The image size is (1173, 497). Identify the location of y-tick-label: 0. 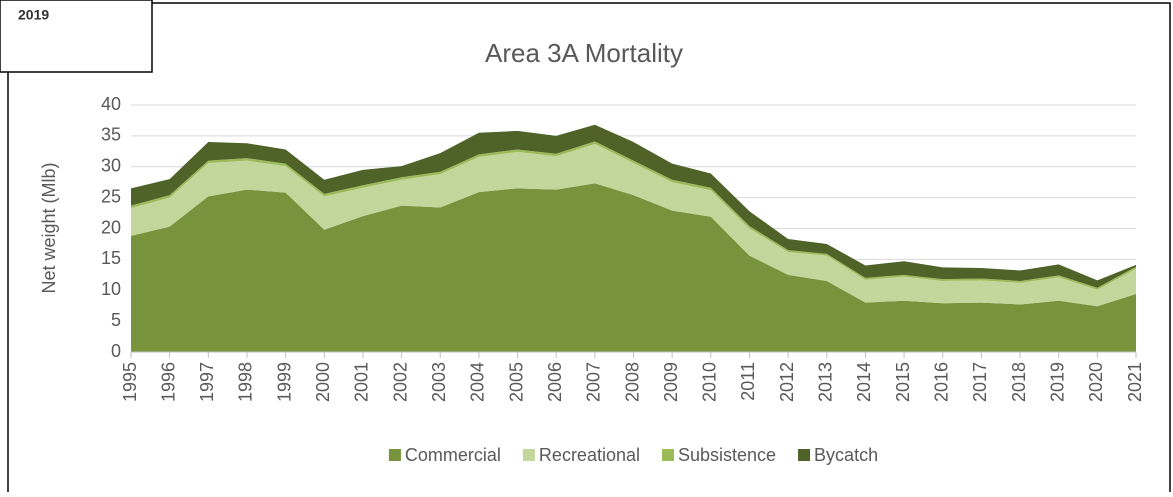
(116, 351).